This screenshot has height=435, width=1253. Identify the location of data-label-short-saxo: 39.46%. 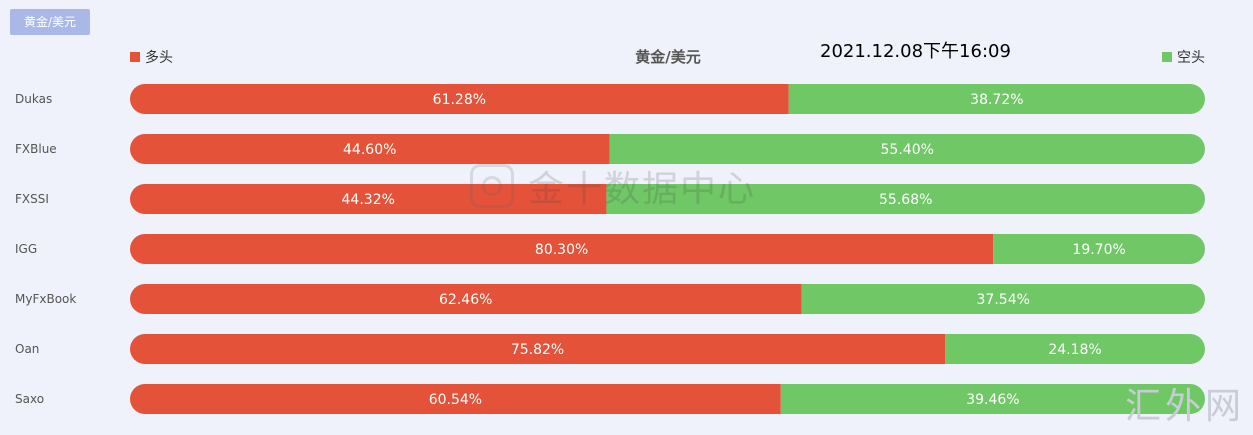
(992, 400).